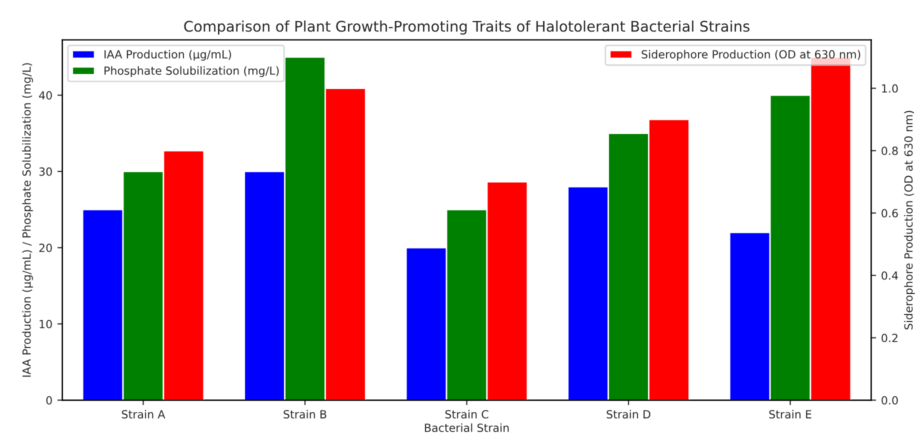 The width and height of the screenshot is (917, 434). I want to click on x-tick-label: Strain A, so click(144, 414).